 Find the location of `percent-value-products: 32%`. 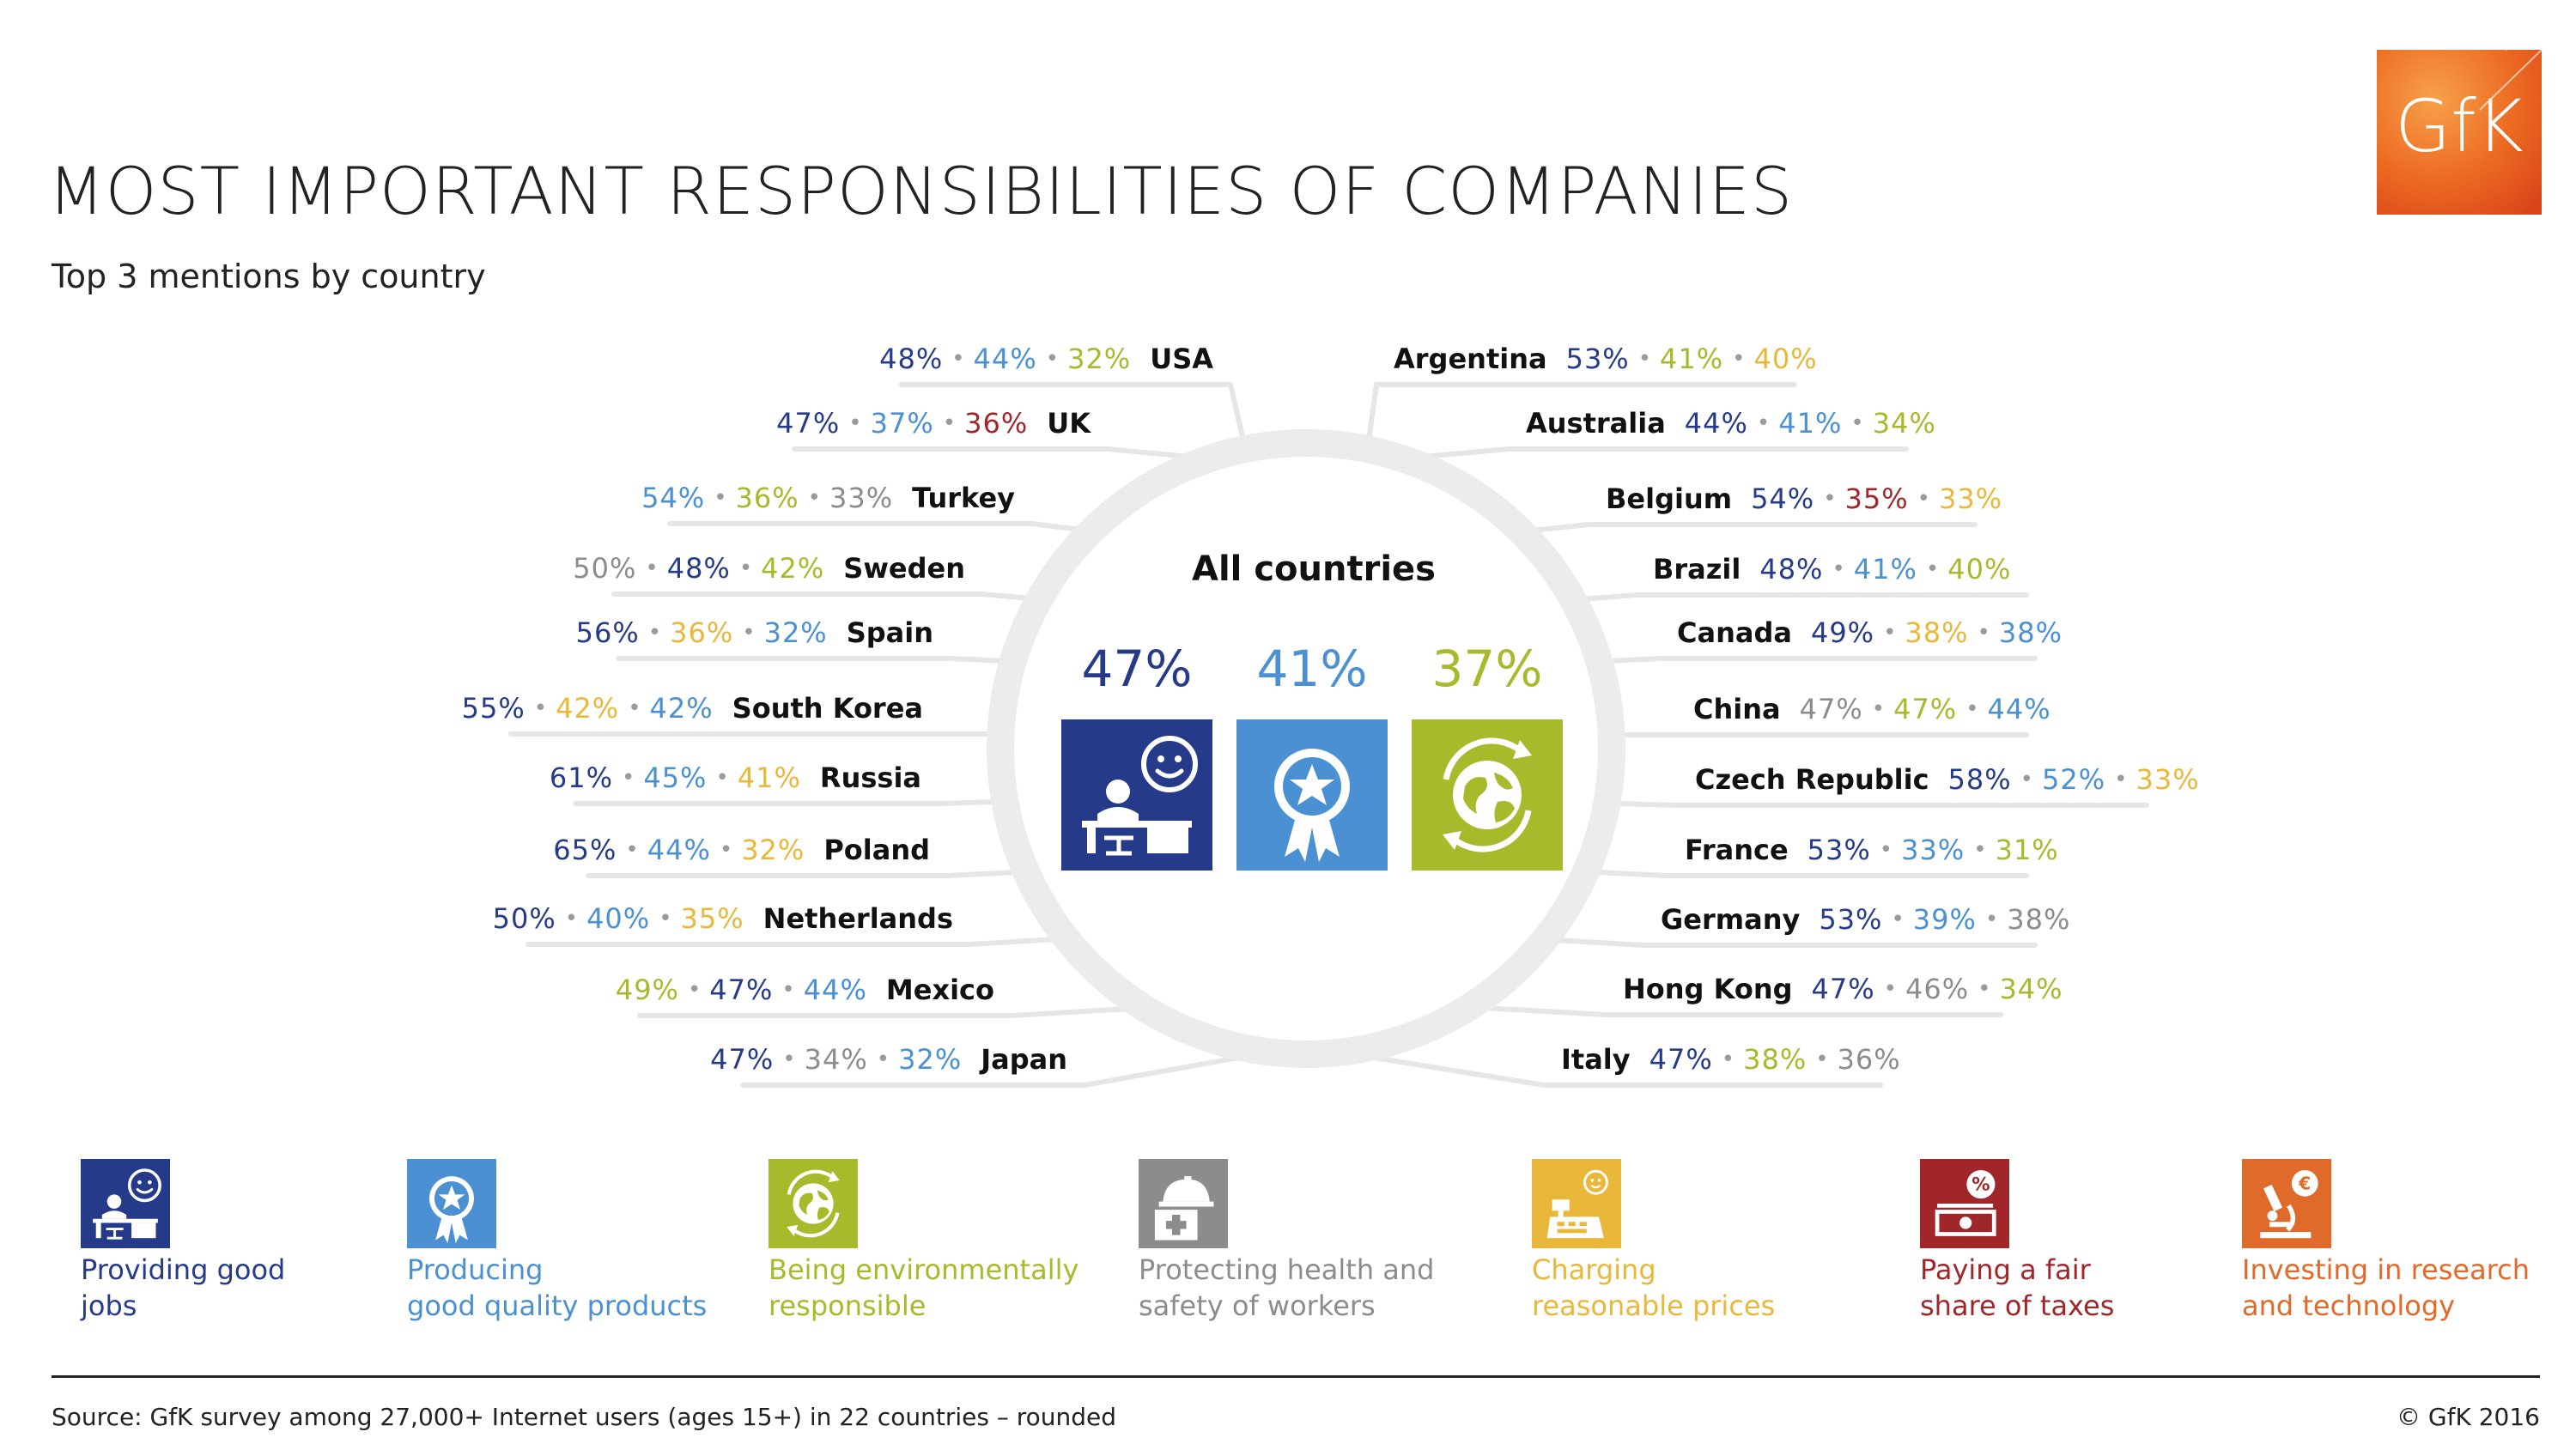

percent-value-products: 32% is located at coordinates (930, 1059).